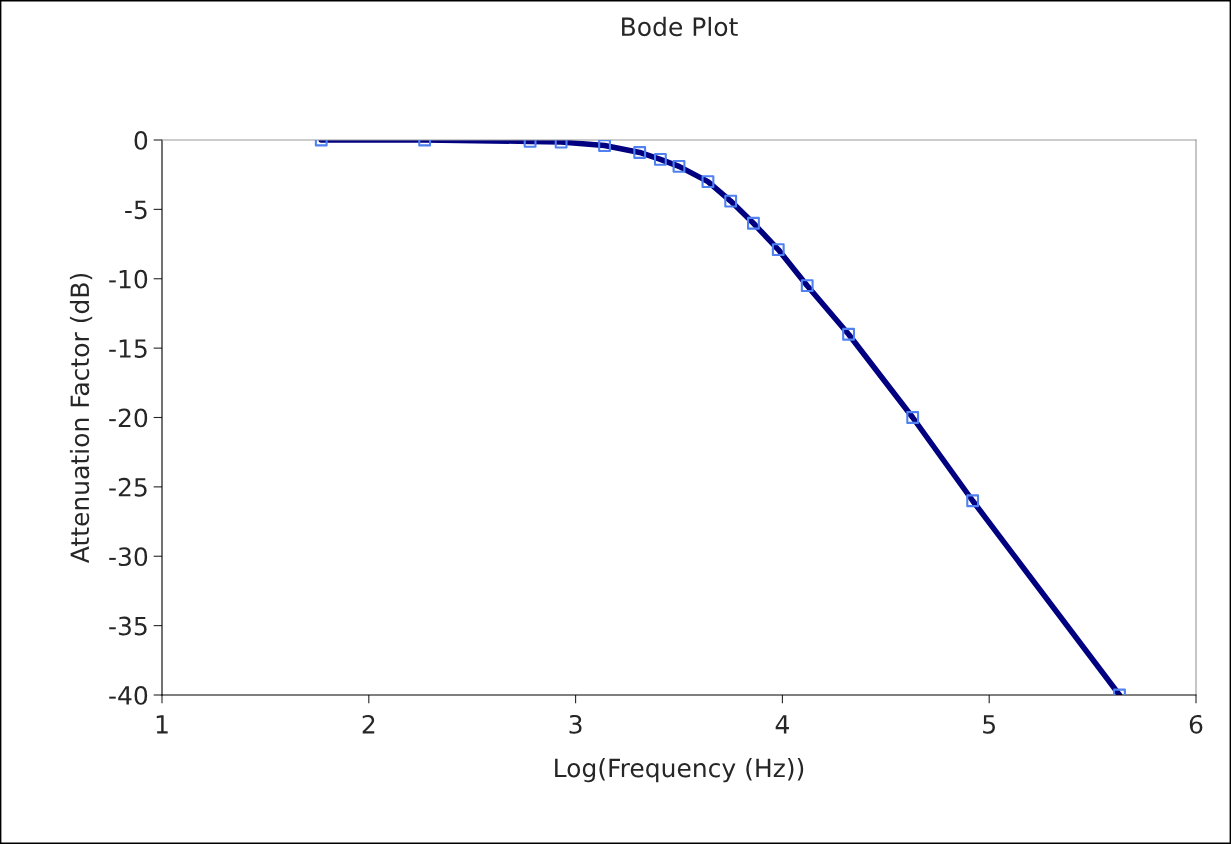 This screenshot has width=1231, height=844. I want to click on chart-title: Bode Plot, so click(680, 26).